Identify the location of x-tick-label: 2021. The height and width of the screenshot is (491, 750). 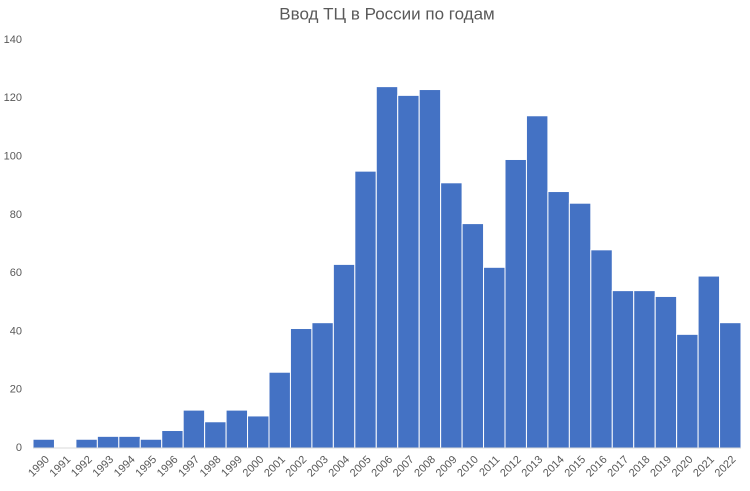
(704, 467).